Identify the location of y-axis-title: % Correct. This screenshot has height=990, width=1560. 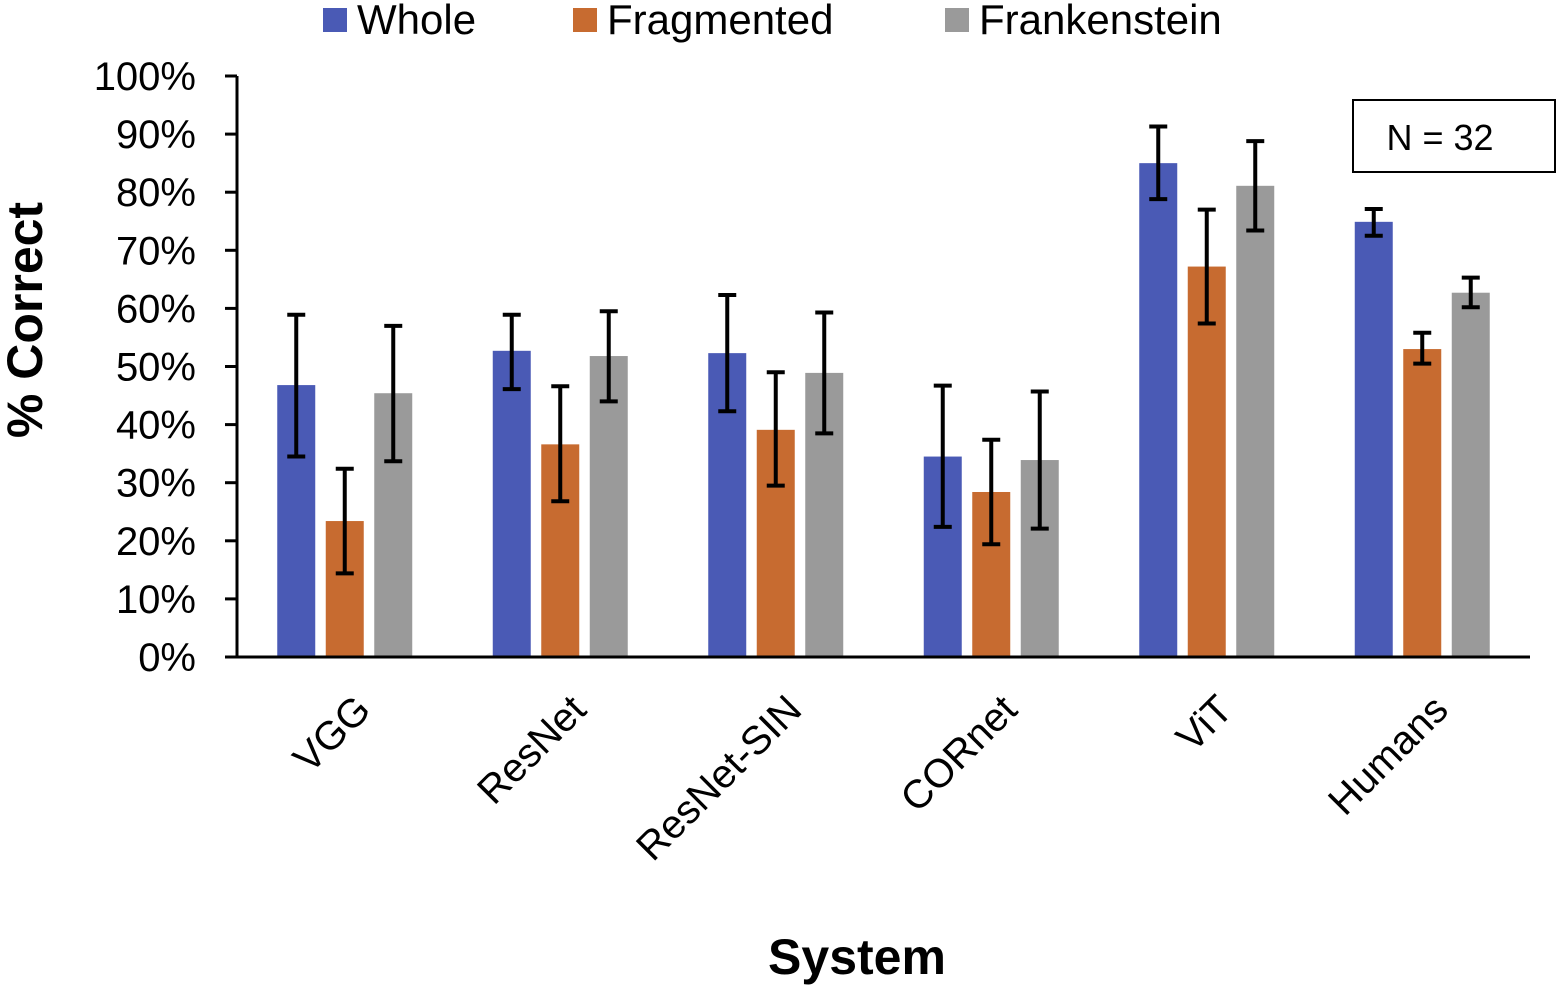
(26, 320).